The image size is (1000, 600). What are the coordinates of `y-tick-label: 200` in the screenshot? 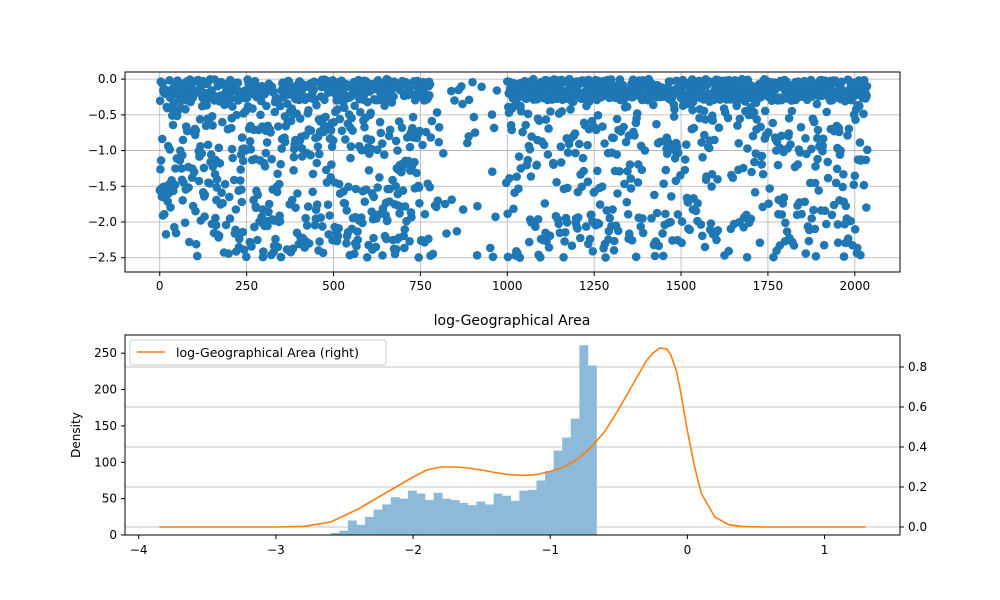 It's located at (105, 390).